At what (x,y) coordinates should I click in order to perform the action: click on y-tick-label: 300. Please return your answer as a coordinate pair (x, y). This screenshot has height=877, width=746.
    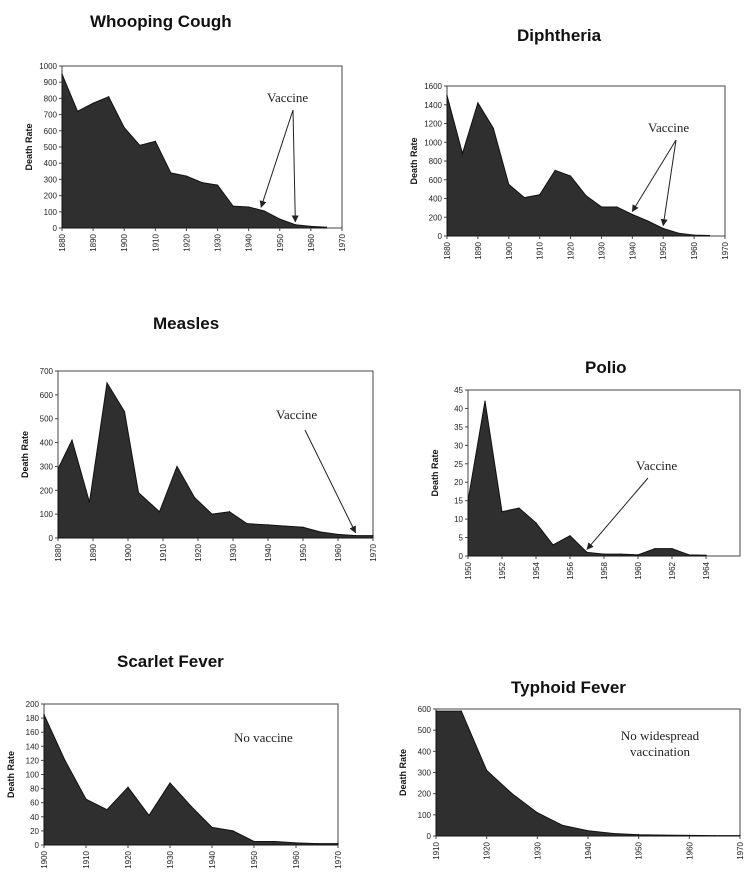
    Looking at the image, I should click on (425, 773).